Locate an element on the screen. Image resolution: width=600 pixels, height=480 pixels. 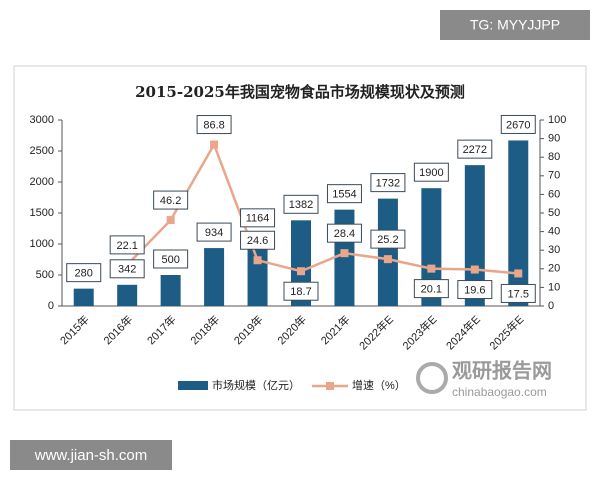
bar-label: 2272 is located at coordinates (475, 150).